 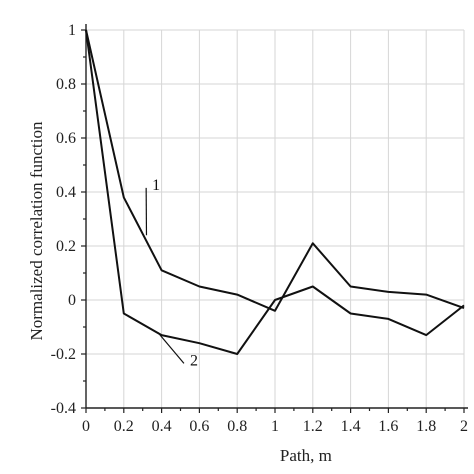 What do you see at coordinates (313, 426) in the screenshot?
I see `x-tick-label: 1.2` at bounding box center [313, 426].